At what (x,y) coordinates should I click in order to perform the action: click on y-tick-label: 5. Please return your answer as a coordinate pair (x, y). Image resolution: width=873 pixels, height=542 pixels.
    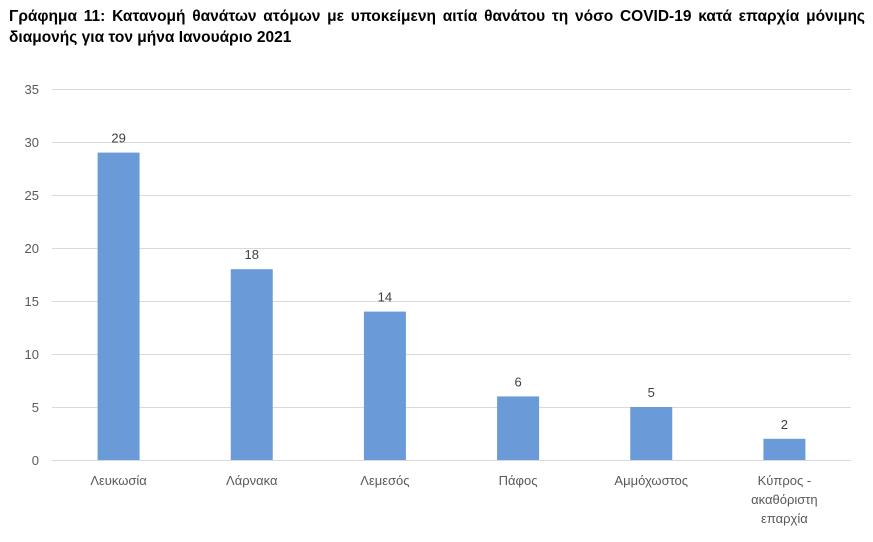
    Looking at the image, I should click on (35, 407).